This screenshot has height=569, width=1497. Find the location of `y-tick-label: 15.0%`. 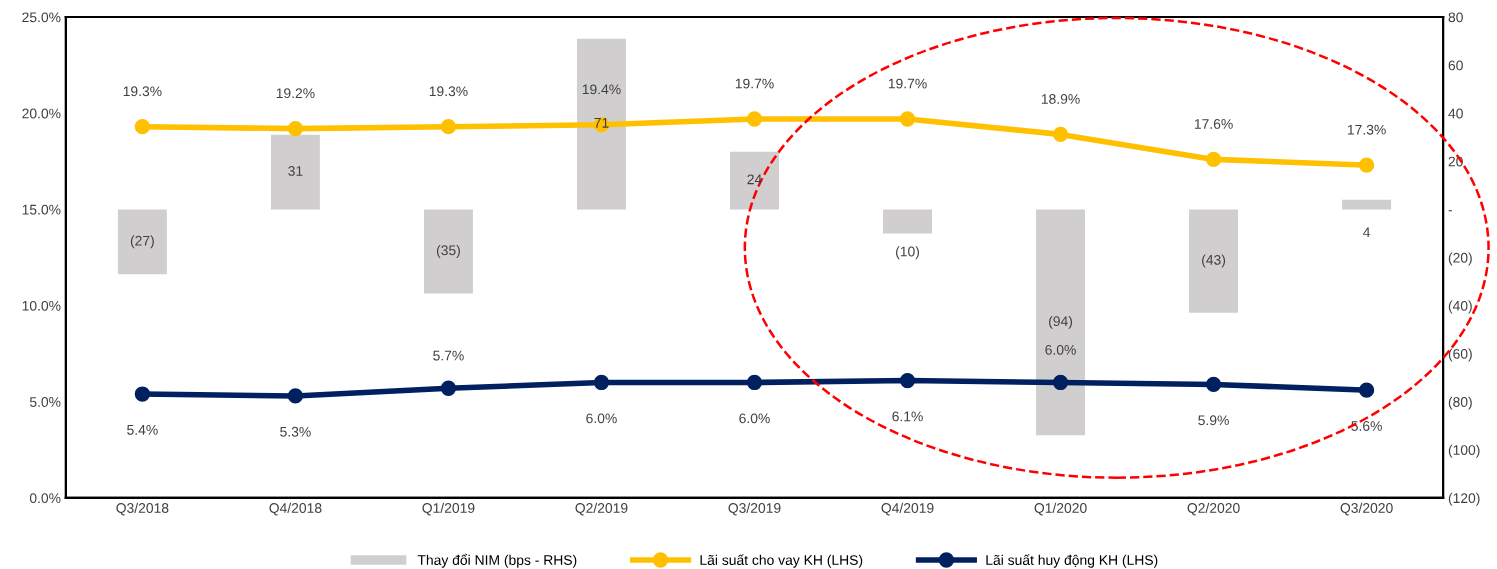

y-tick-label: 15.0% is located at coordinates (41, 209).